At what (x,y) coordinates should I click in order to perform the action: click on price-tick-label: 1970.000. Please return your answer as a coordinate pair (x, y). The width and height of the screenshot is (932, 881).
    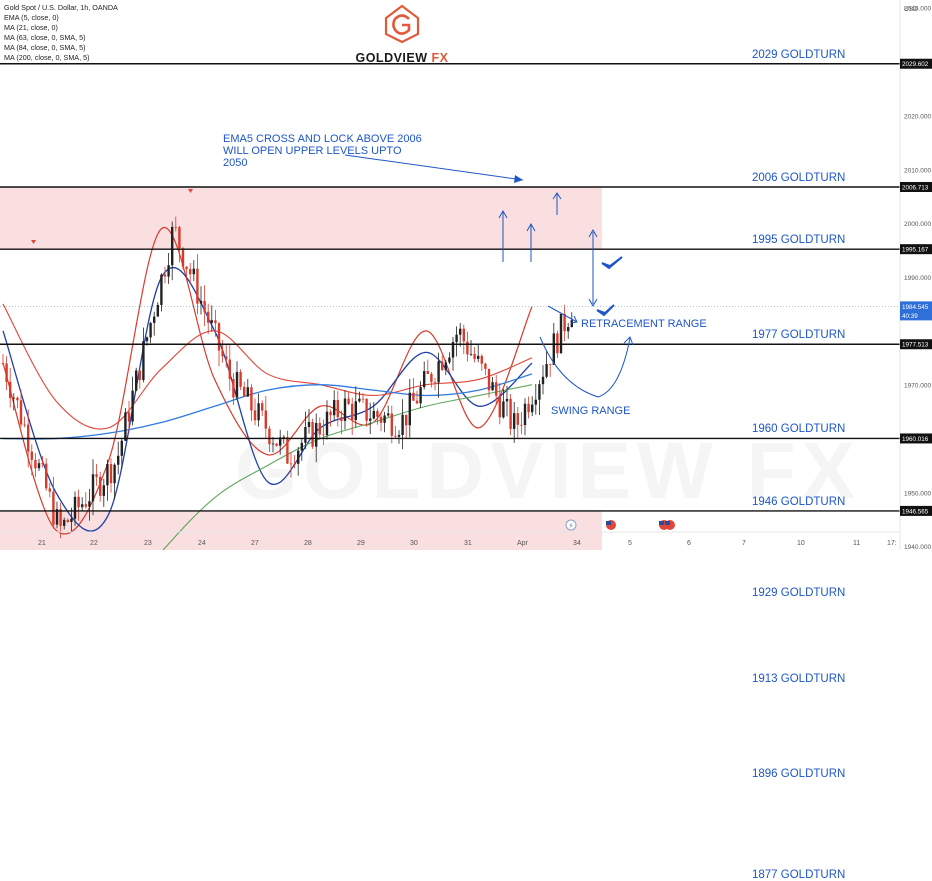
    Looking at the image, I should click on (917, 386).